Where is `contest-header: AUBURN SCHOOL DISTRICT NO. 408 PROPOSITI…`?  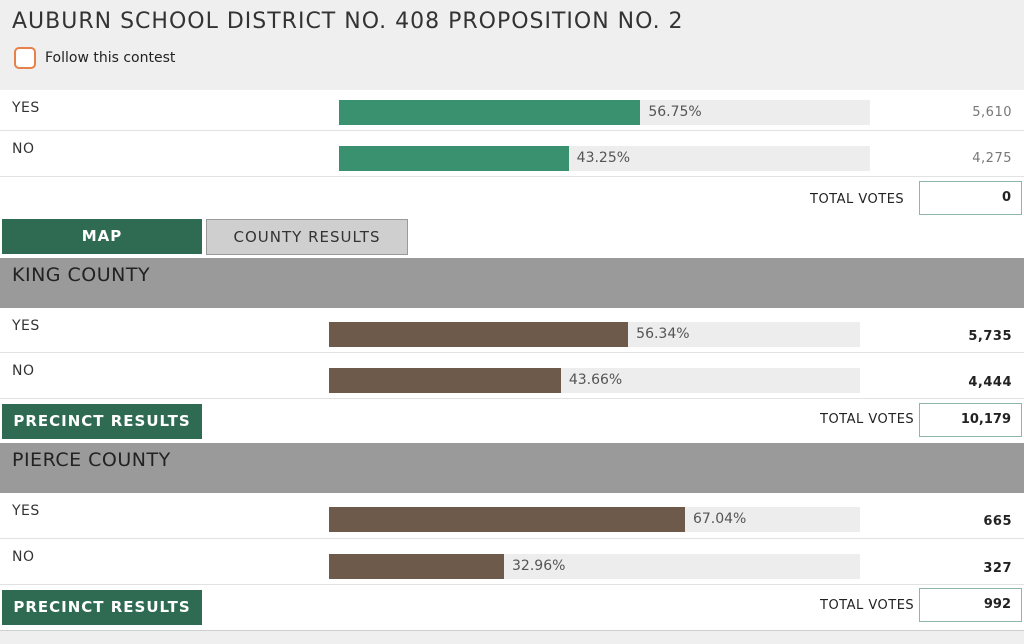 contest-header: AUBURN SCHOOL DISTRICT NO. 408 PROPOSITI… is located at coordinates (512, 45).